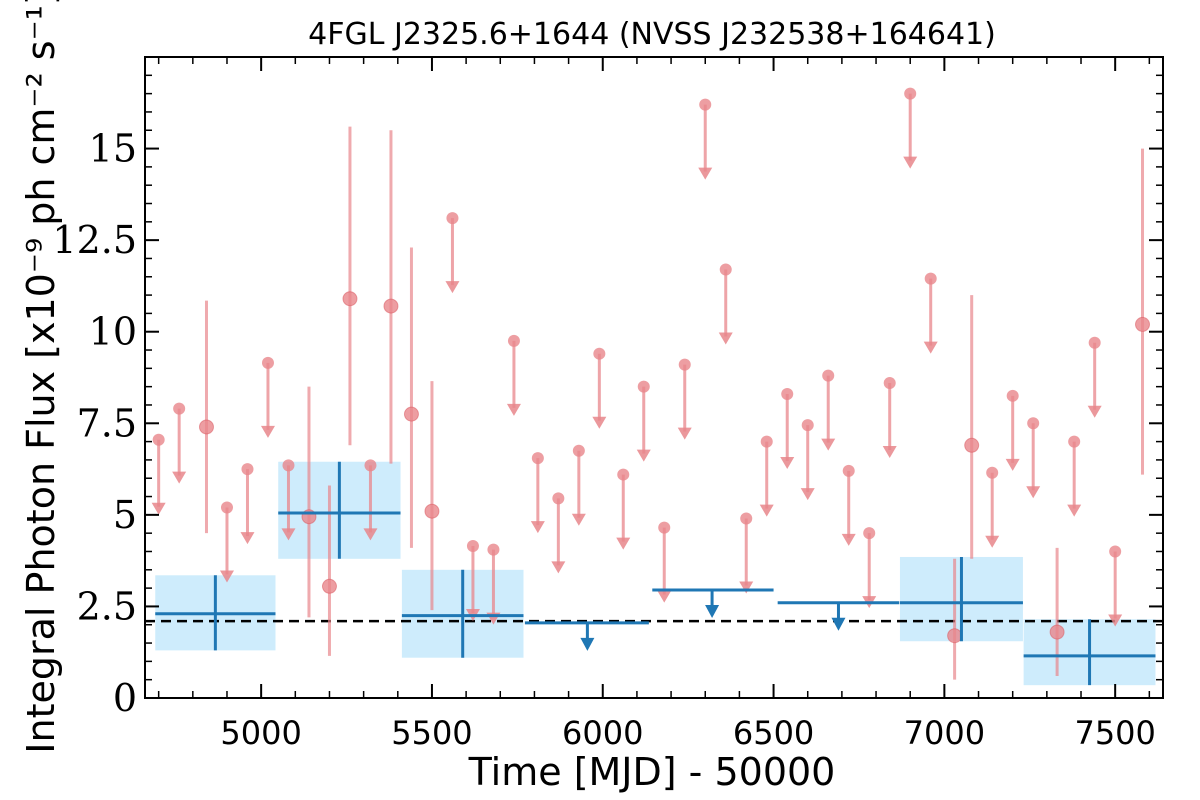 The image size is (1200, 800). I want to click on x-tick-label: 7000, so click(944, 733).